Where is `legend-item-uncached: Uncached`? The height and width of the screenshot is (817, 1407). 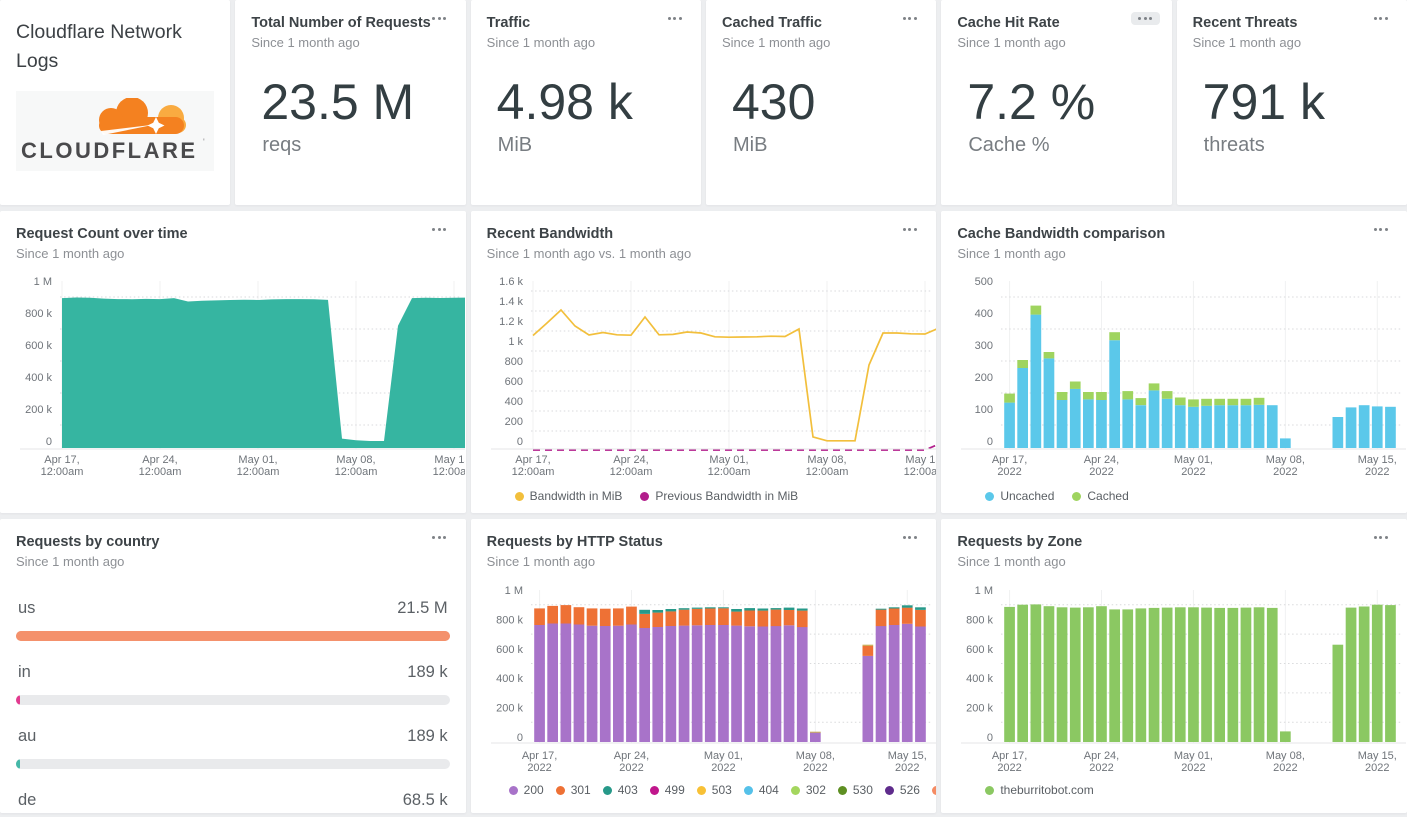
legend-item-uncached: Uncached is located at coordinates (1019, 496).